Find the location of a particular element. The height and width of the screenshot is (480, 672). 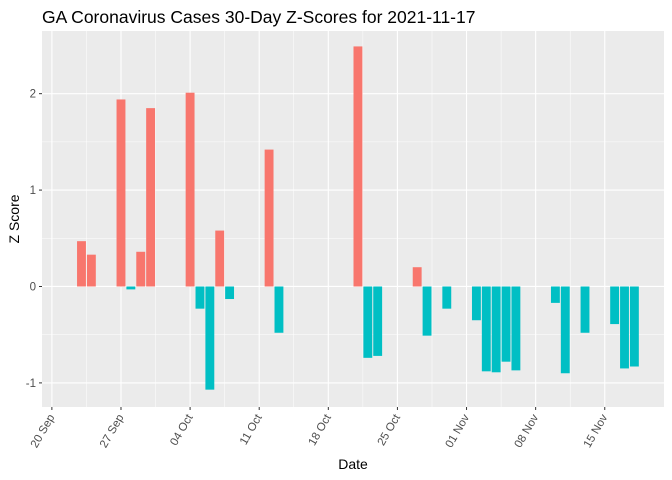

y-axis: -1 0 1 2 is located at coordinates (34, 239).